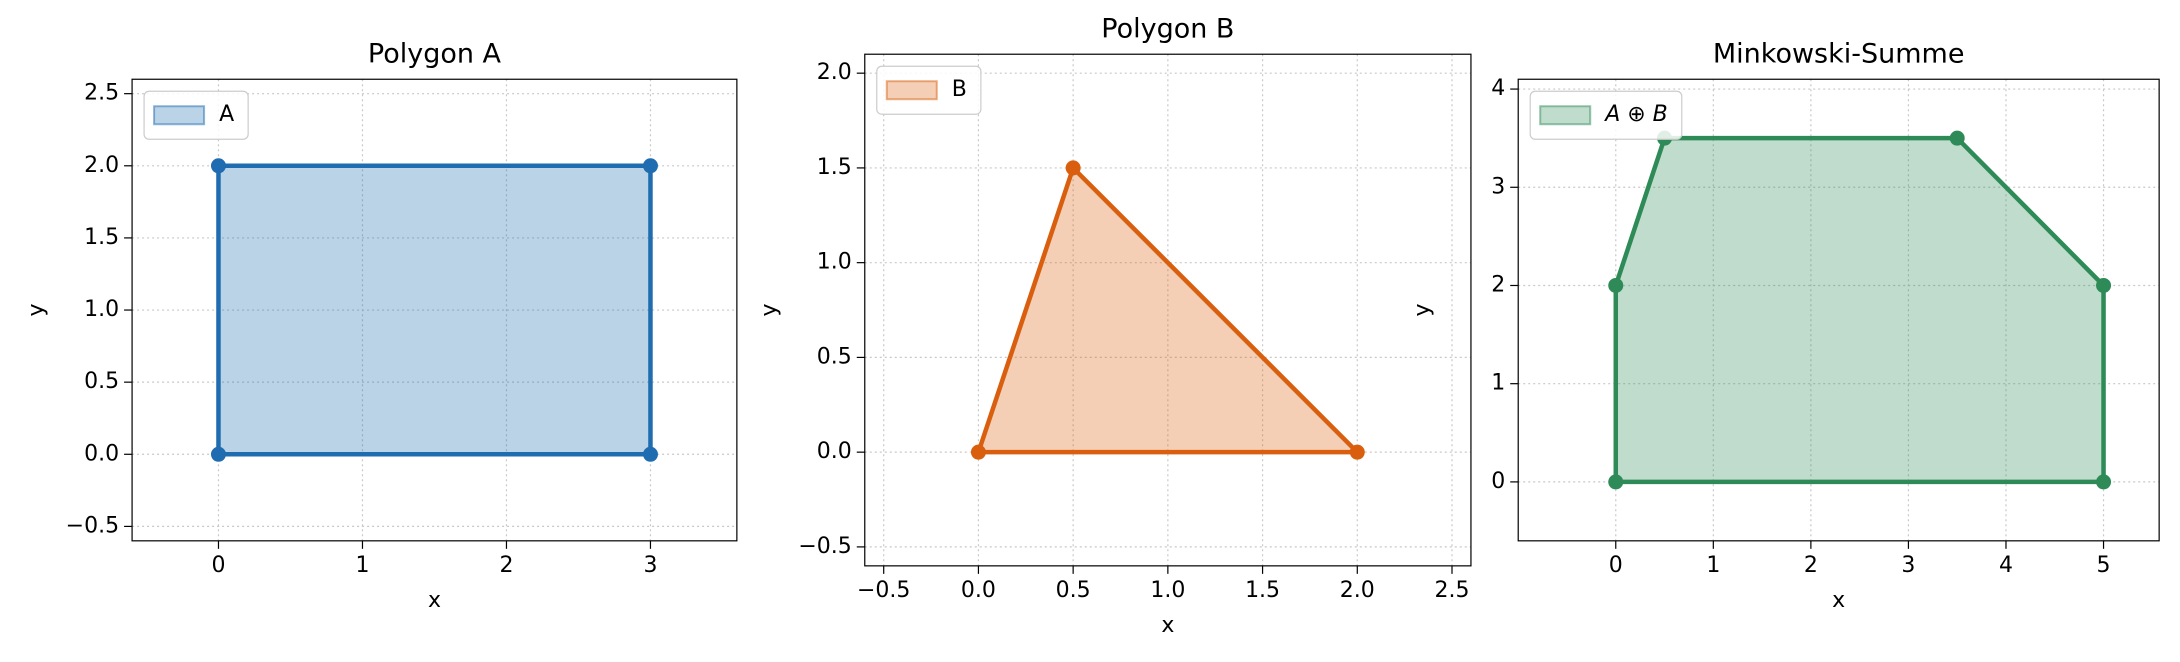  I want to click on x-tick-label: 0.5, so click(1073, 590).